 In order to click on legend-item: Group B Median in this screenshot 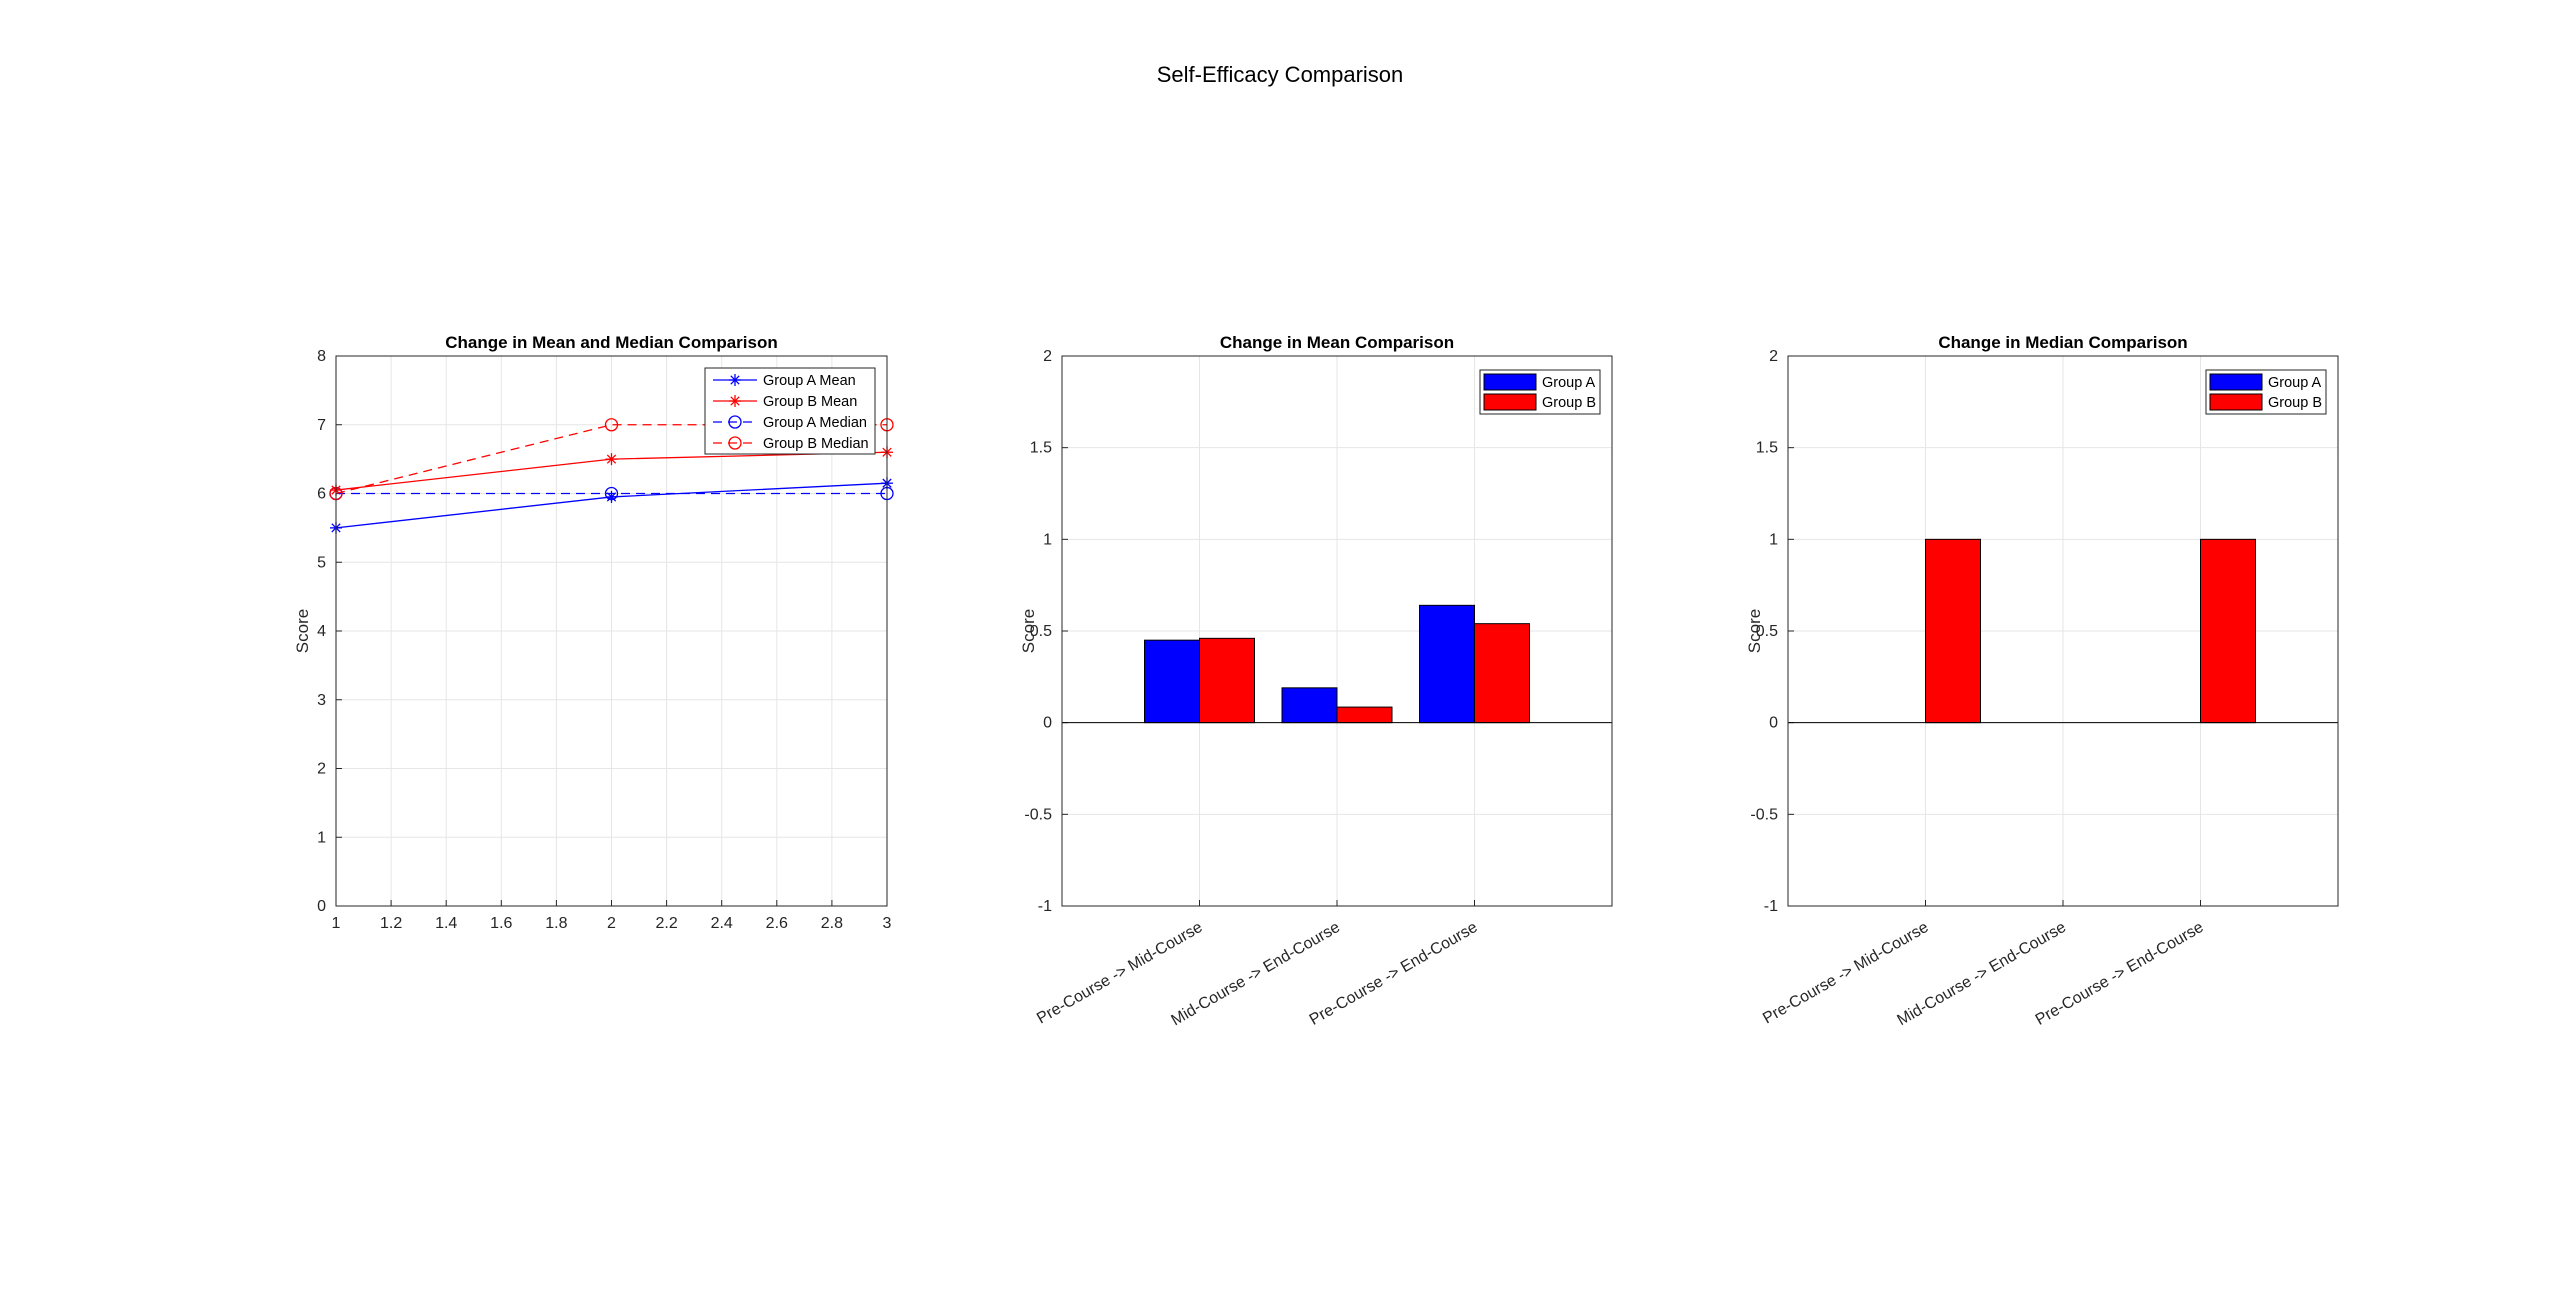, I will do `click(791, 444)`.